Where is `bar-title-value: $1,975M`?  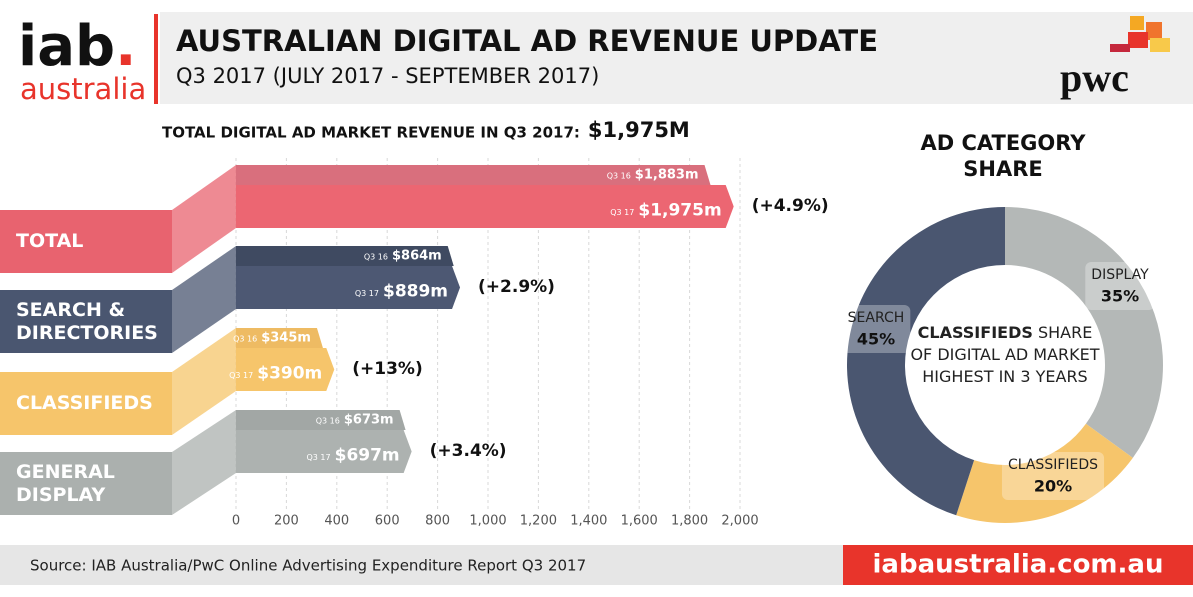 bar-title-value: $1,975M is located at coordinates (639, 130).